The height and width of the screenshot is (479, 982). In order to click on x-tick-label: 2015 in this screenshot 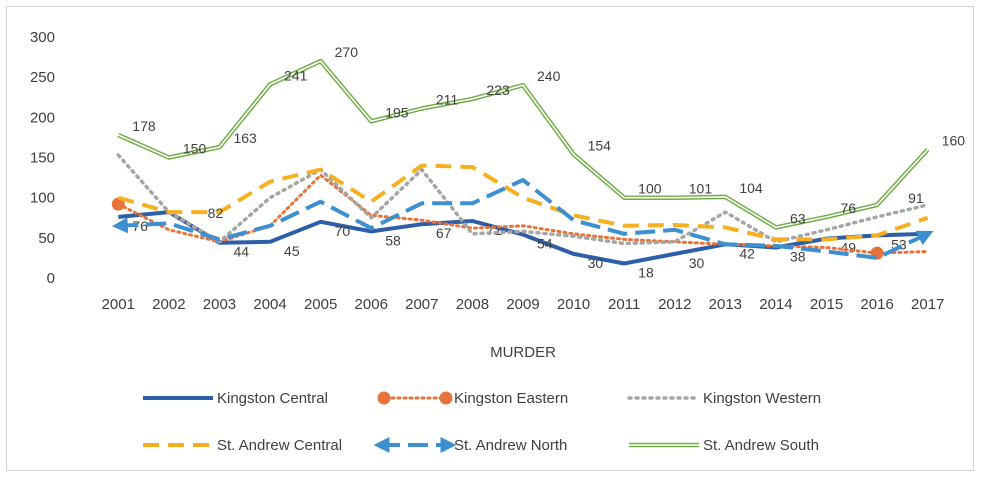, I will do `click(826, 304)`.